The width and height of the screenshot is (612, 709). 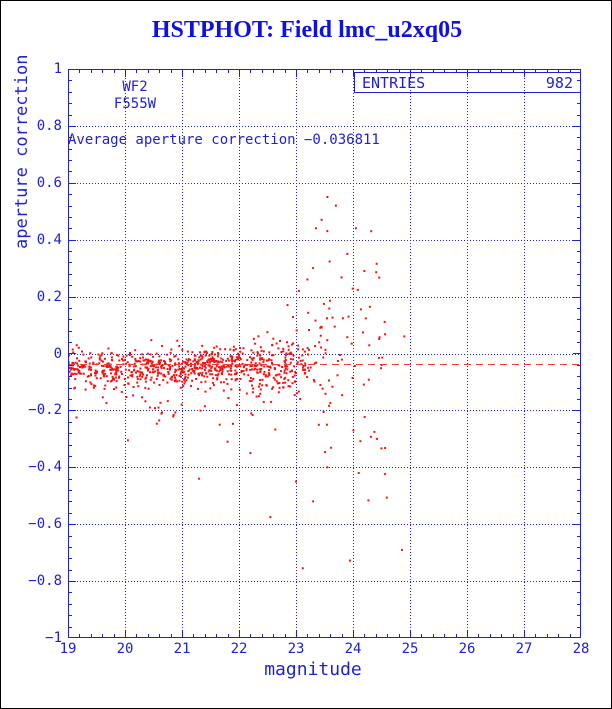 What do you see at coordinates (22, 151) in the screenshot?
I see `y-axis-title: aperture correction` at bounding box center [22, 151].